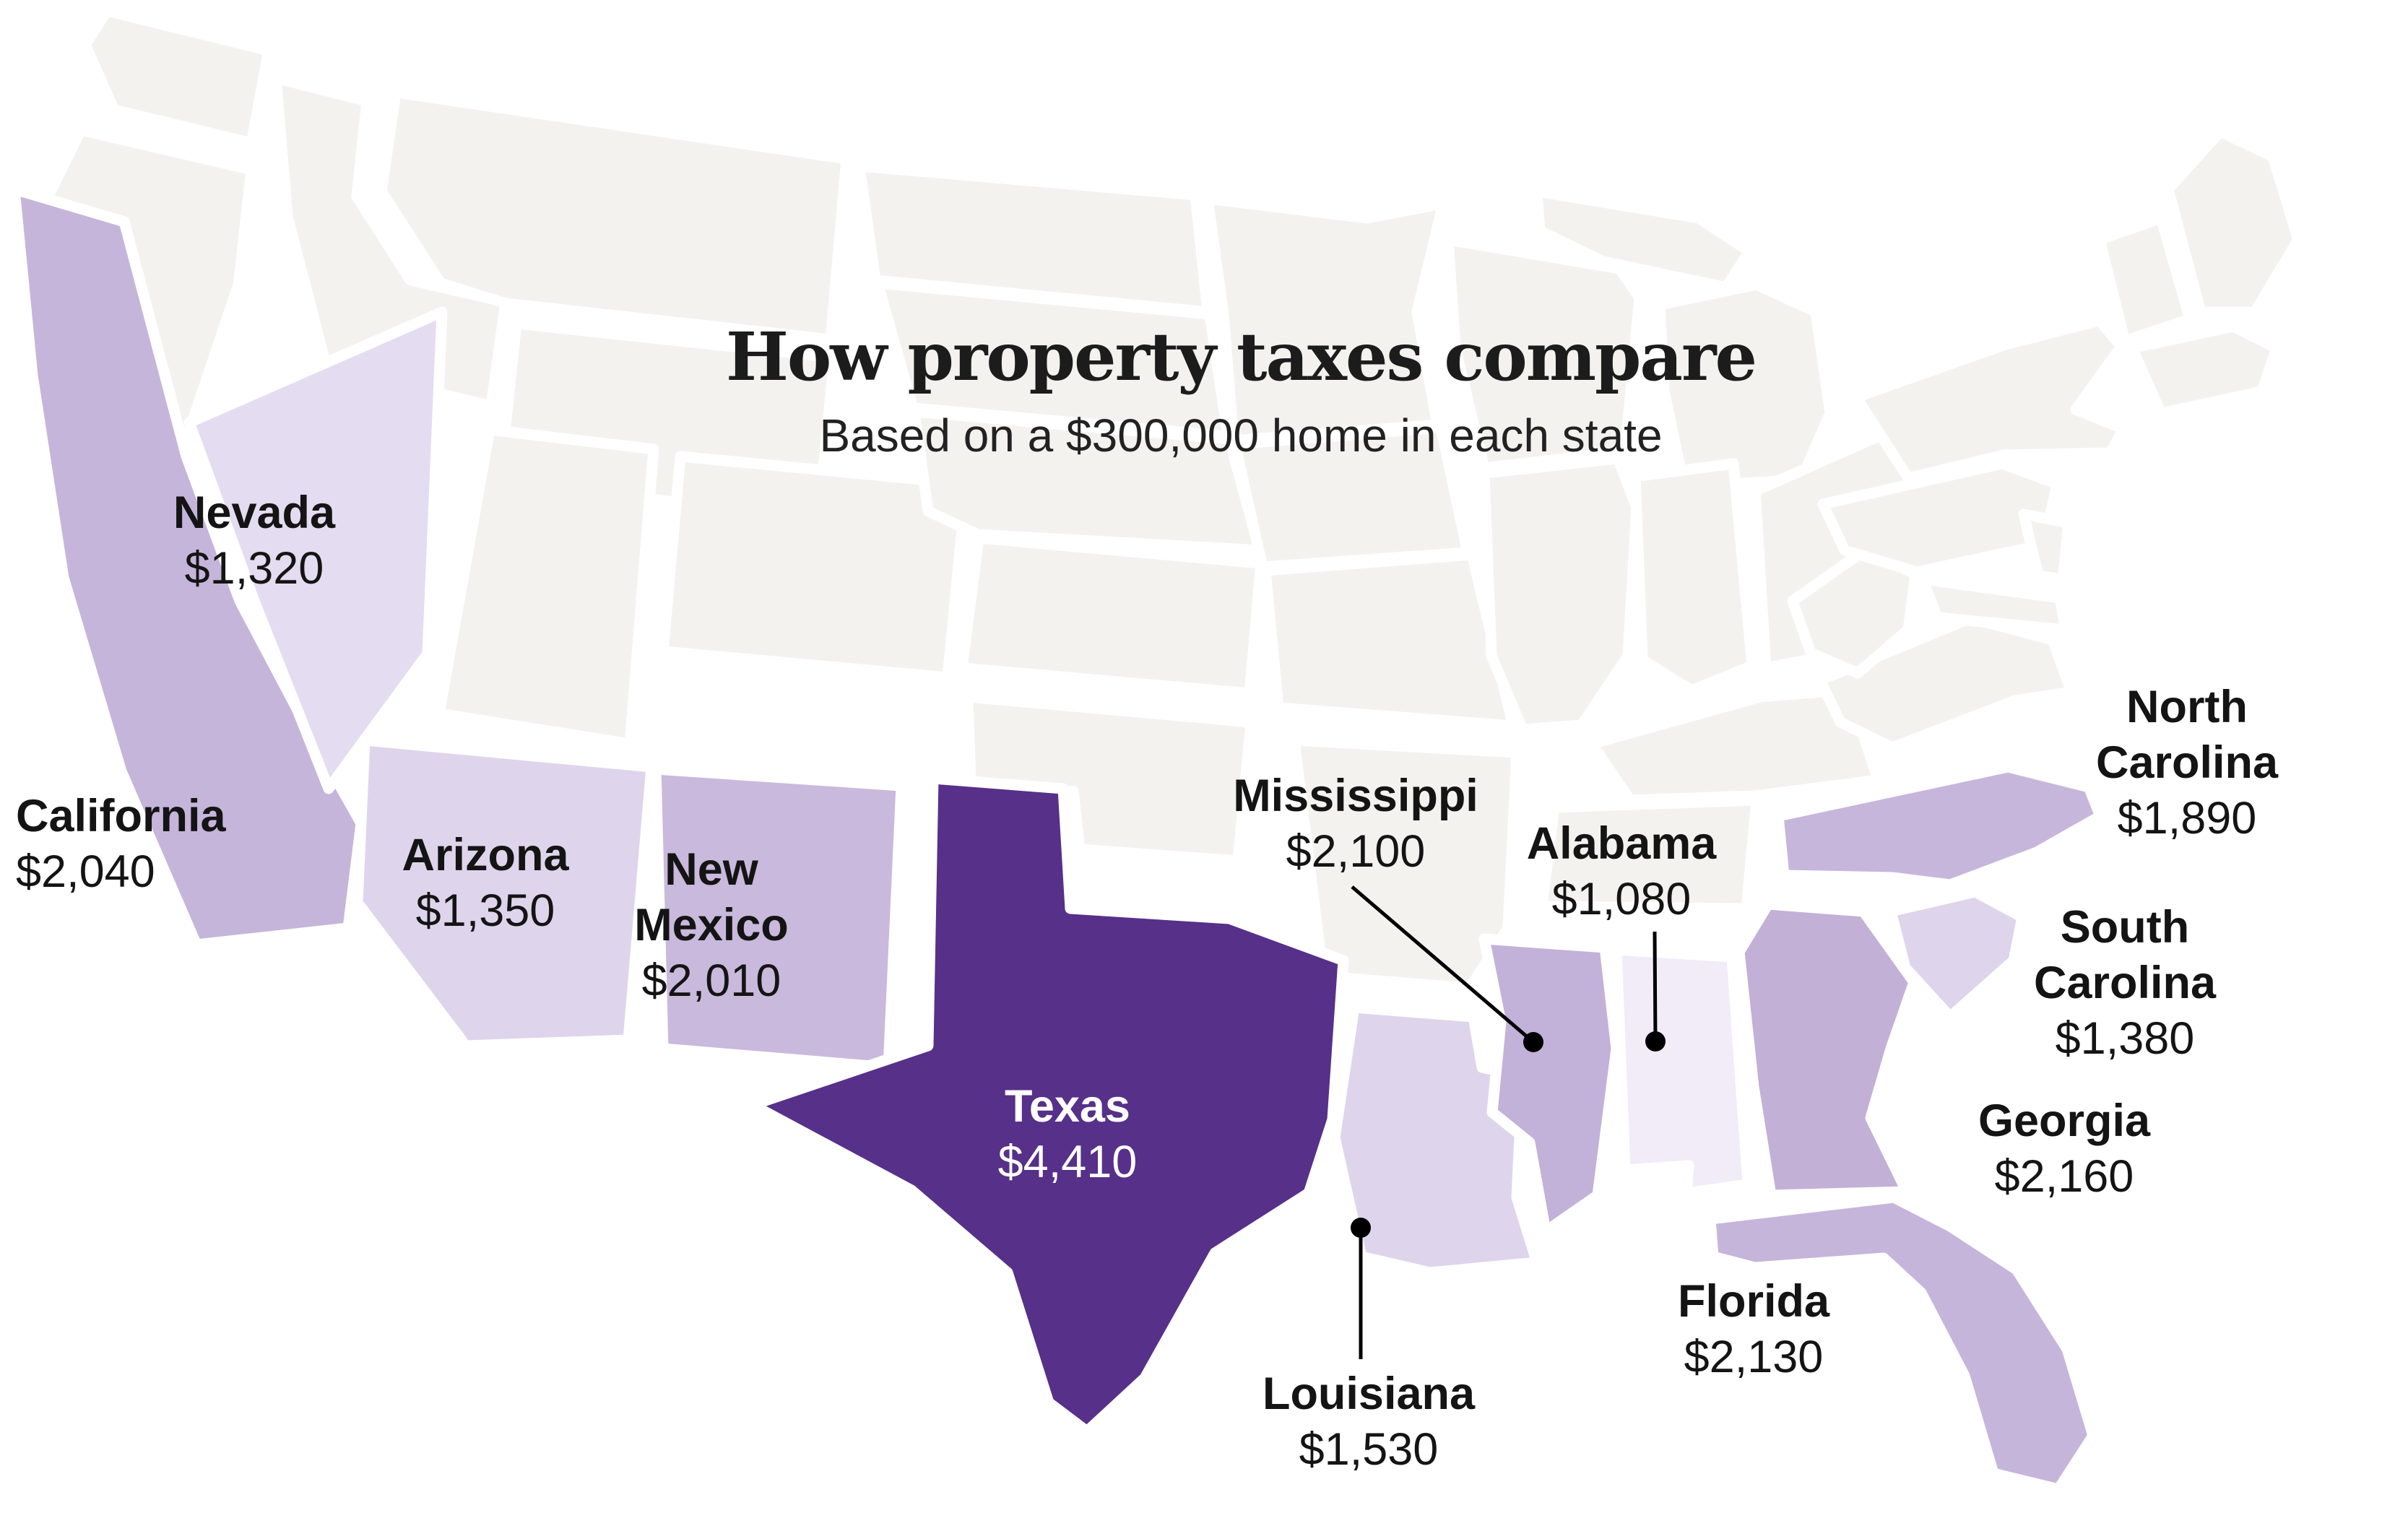  I want to click on state-label-nevada: Nevada $1,320, so click(254, 541).